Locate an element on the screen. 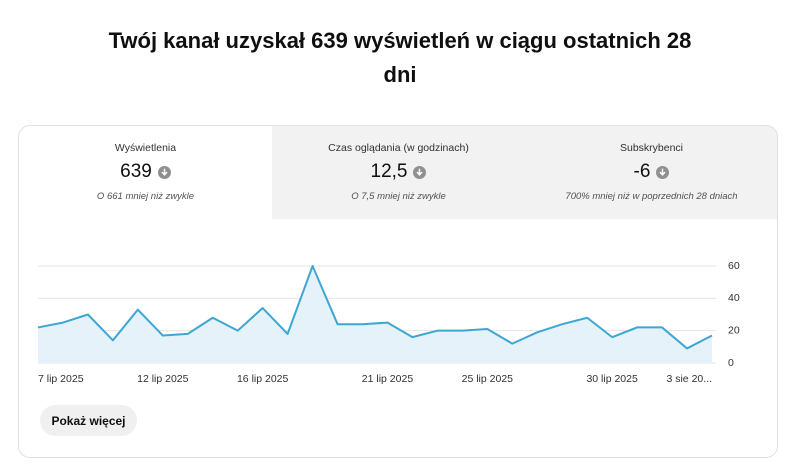  x-tick-label: 25 lip 2025 is located at coordinates (488, 379).